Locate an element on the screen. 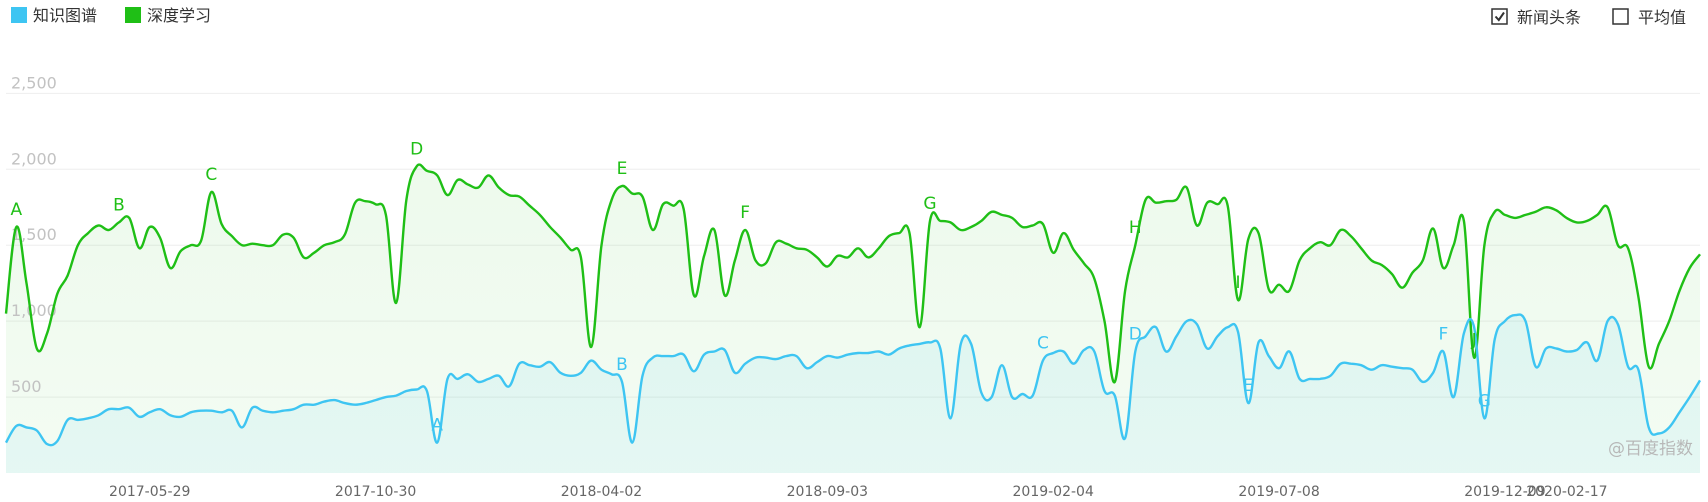 The height and width of the screenshot is (502, 1708). legend-item-series-2: 深度学习 is located at coordinates (168, 15).